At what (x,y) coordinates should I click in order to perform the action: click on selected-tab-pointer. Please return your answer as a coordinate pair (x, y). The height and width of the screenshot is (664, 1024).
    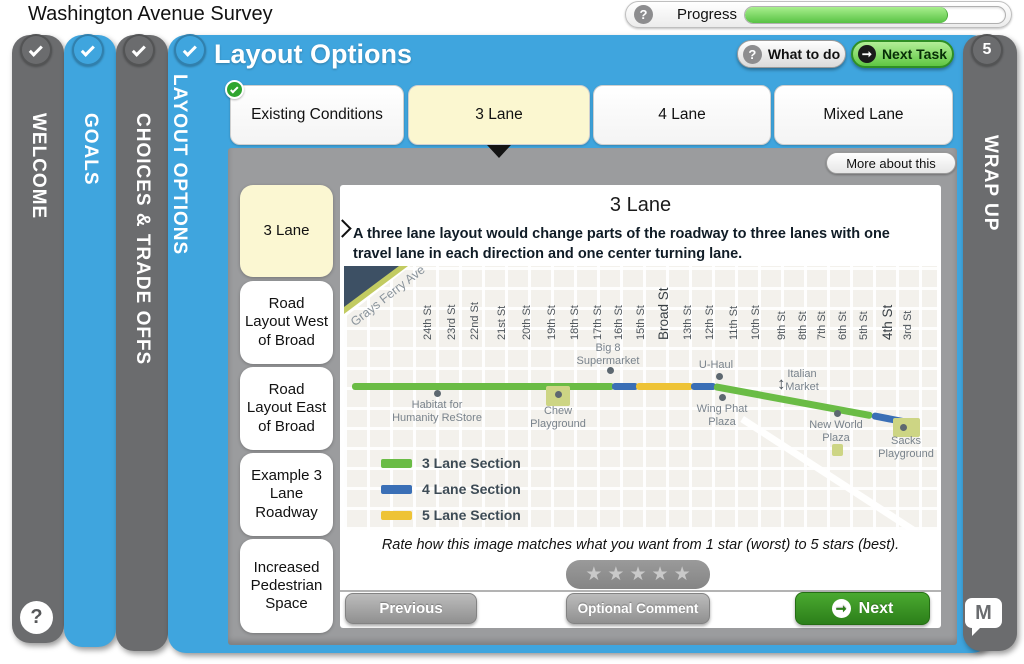
    Looking at the image, I should click on (499, 151).